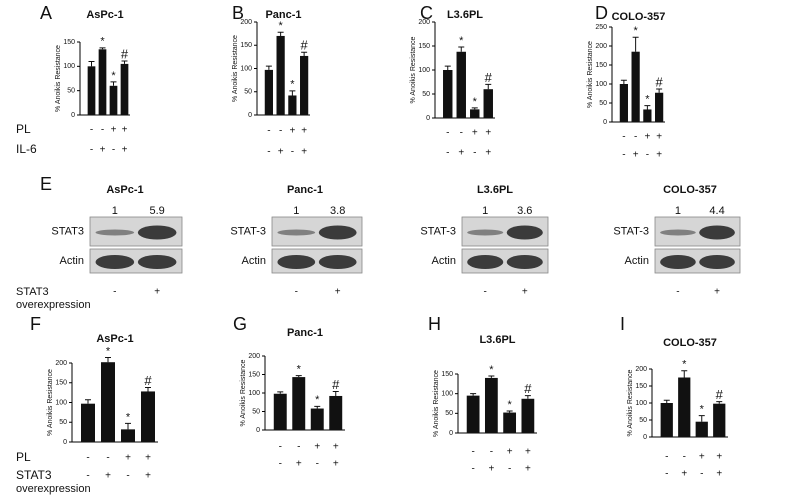  Describe the element at coordinates (46, 184) in the screenshot. I see `panel-letter: E` at that location.